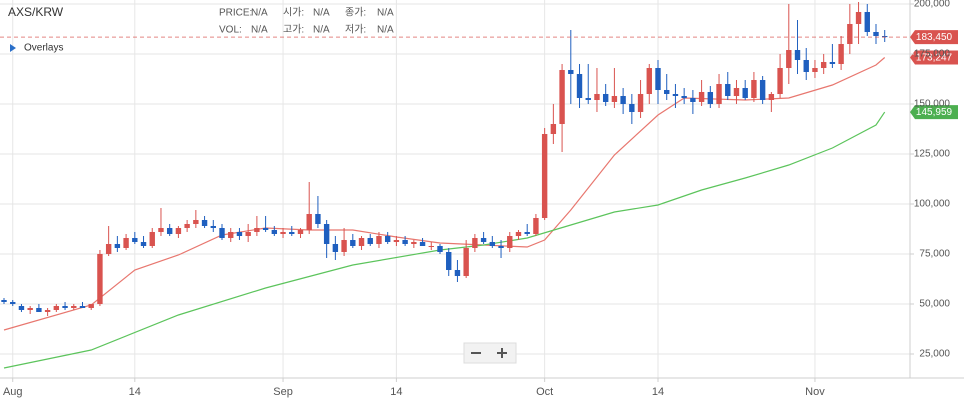 This screenshot has height=405, width=964. What do you see at coordinates (355, 30) in the screenshot?
I see `info-label: 저가:` at bounding box center [355, 30].